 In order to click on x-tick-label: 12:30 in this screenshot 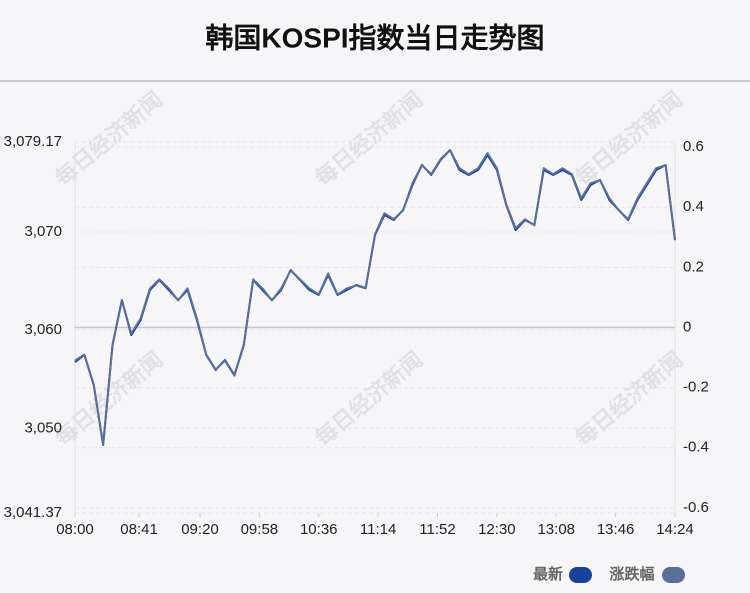, I will do `click(497, 529)`.